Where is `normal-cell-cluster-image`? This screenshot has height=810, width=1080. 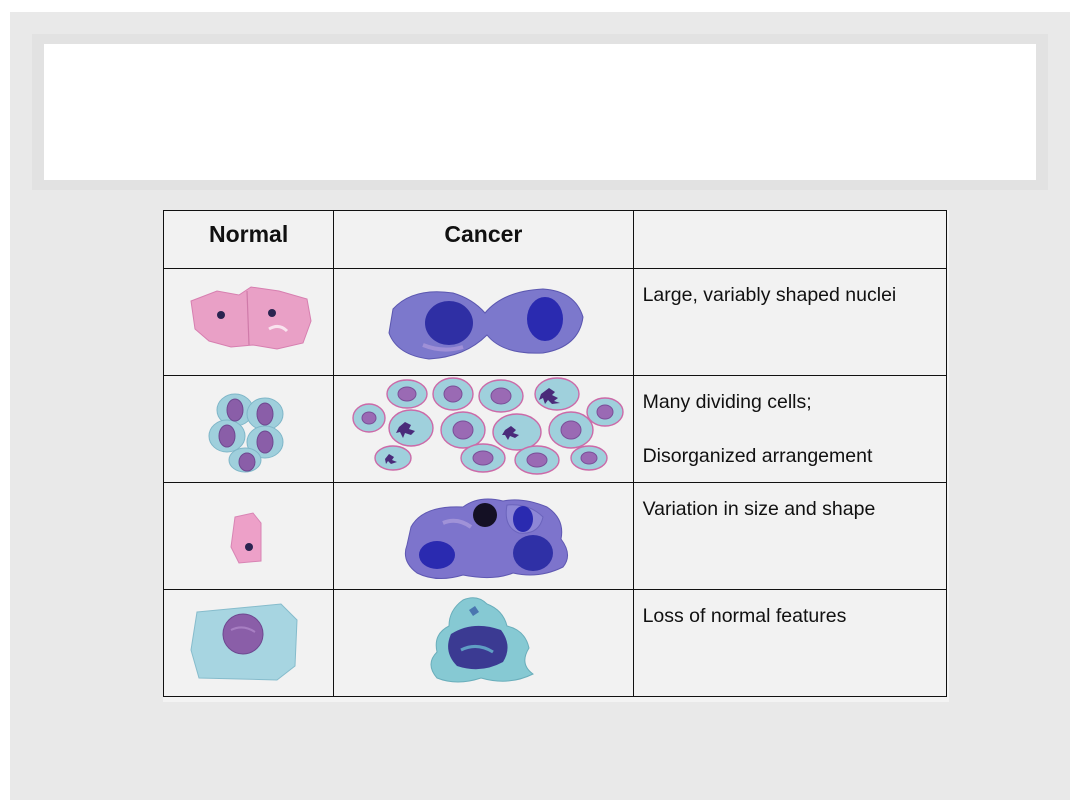
normal-cell-cluster-image is located at coordinates (246, 433).